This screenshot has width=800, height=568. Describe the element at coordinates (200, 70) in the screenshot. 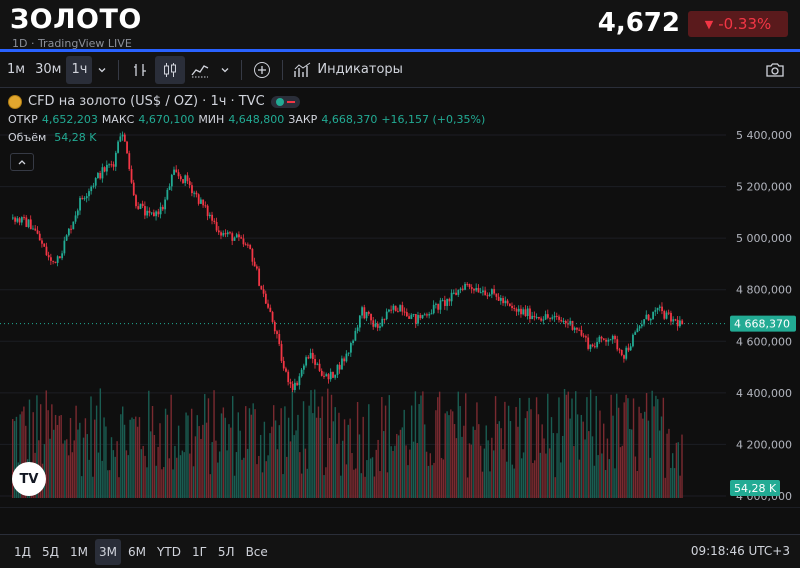

I see `area-icon` at that location.